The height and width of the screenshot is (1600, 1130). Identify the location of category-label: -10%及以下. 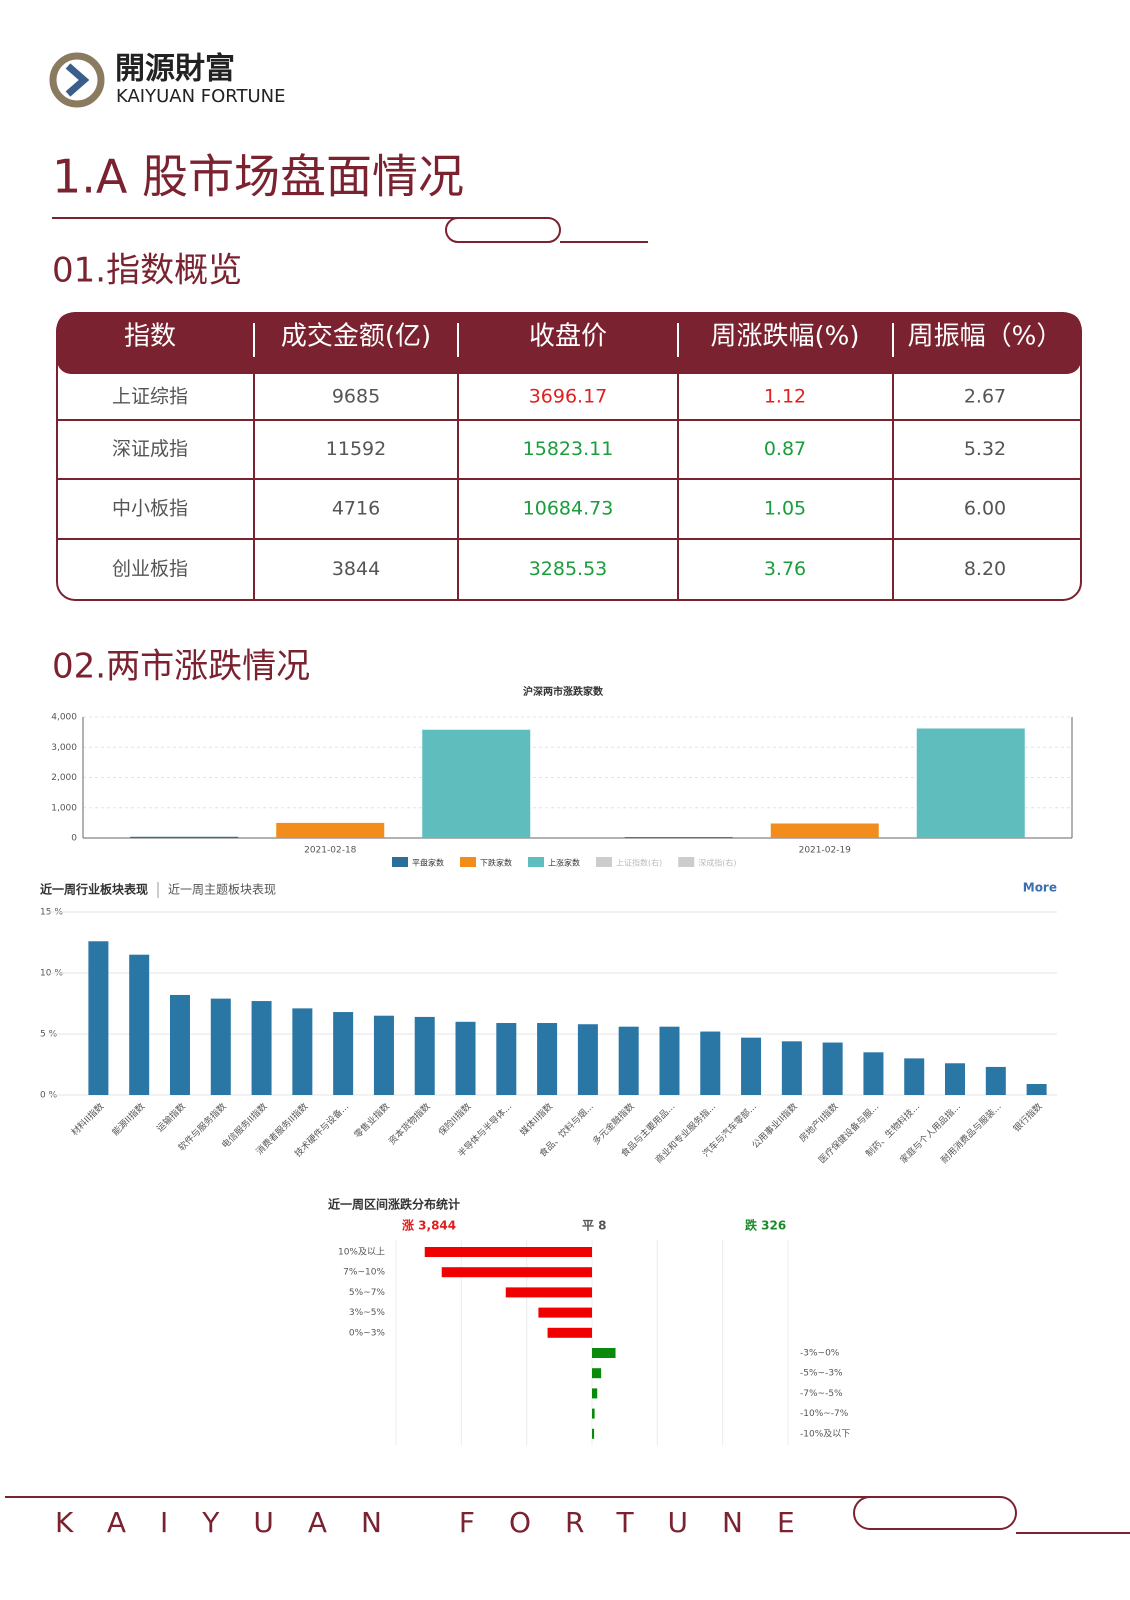
(825, 1433).